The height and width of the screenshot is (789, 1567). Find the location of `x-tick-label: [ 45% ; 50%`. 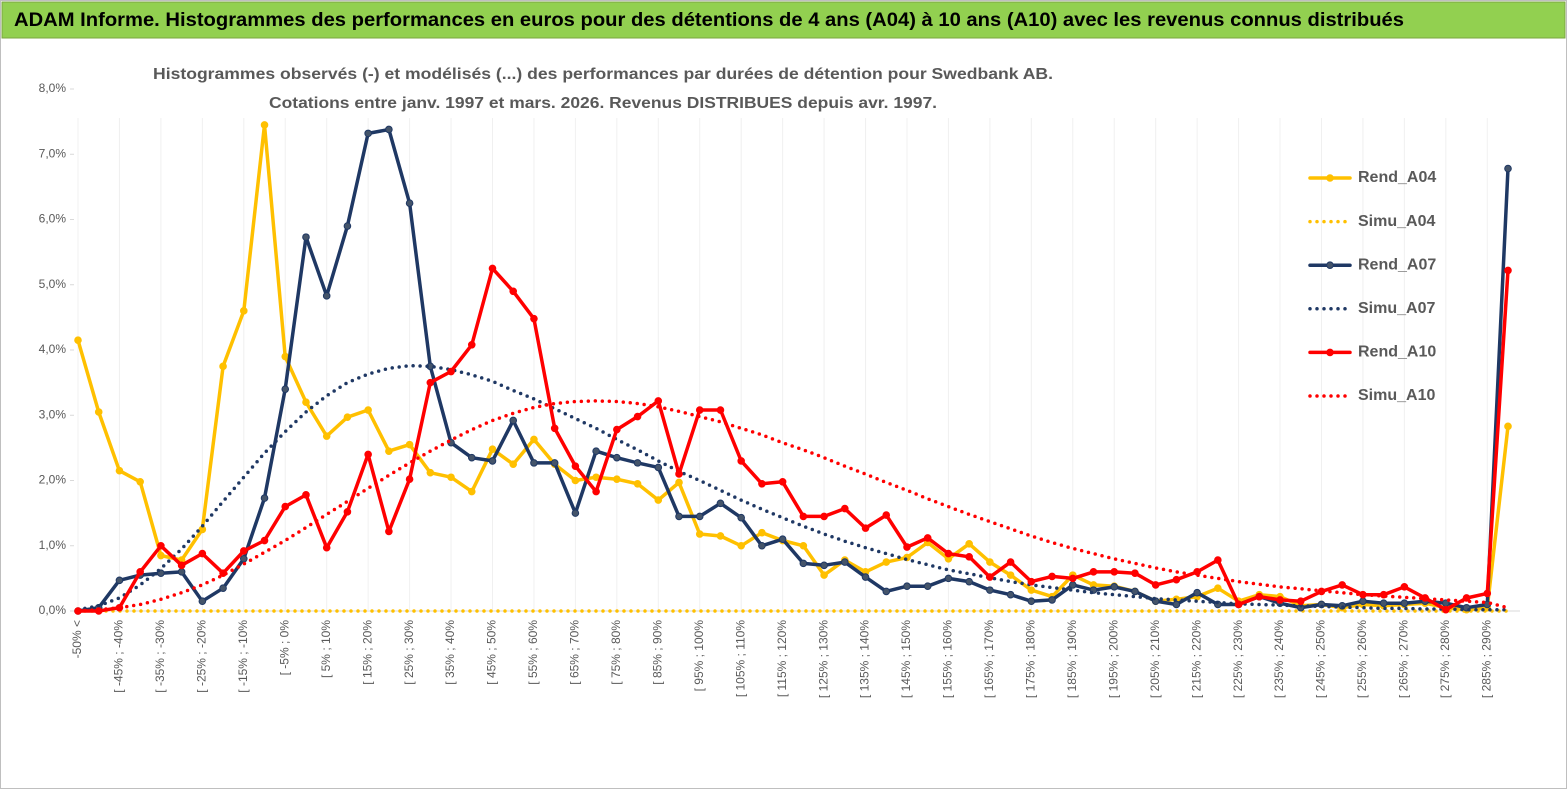

x-tick-label: [ 45% ; 50% is located at coordinates (492, 652).